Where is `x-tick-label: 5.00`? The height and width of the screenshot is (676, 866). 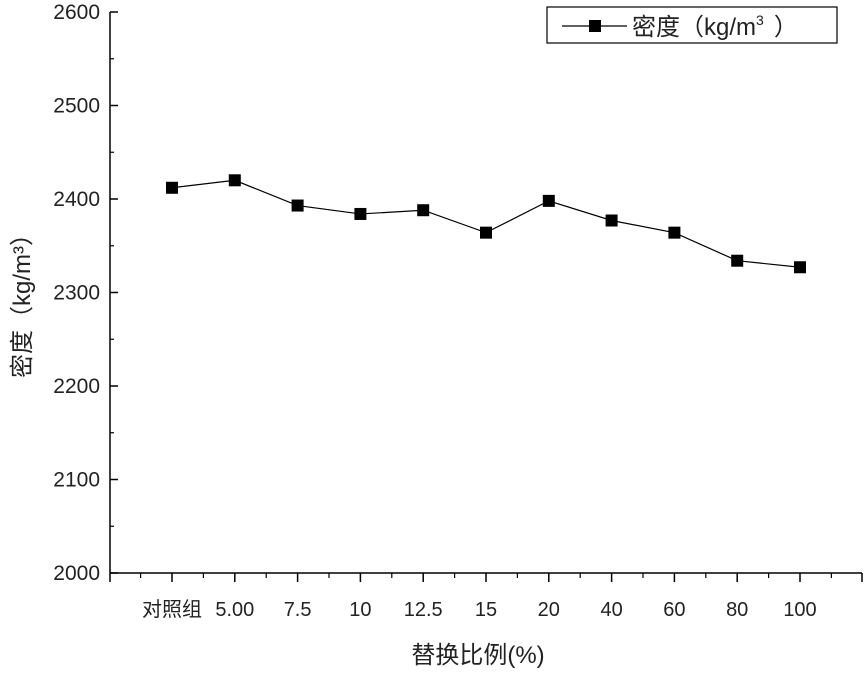 x-tick-label: 5.00 is located at coordinates (234, 610).